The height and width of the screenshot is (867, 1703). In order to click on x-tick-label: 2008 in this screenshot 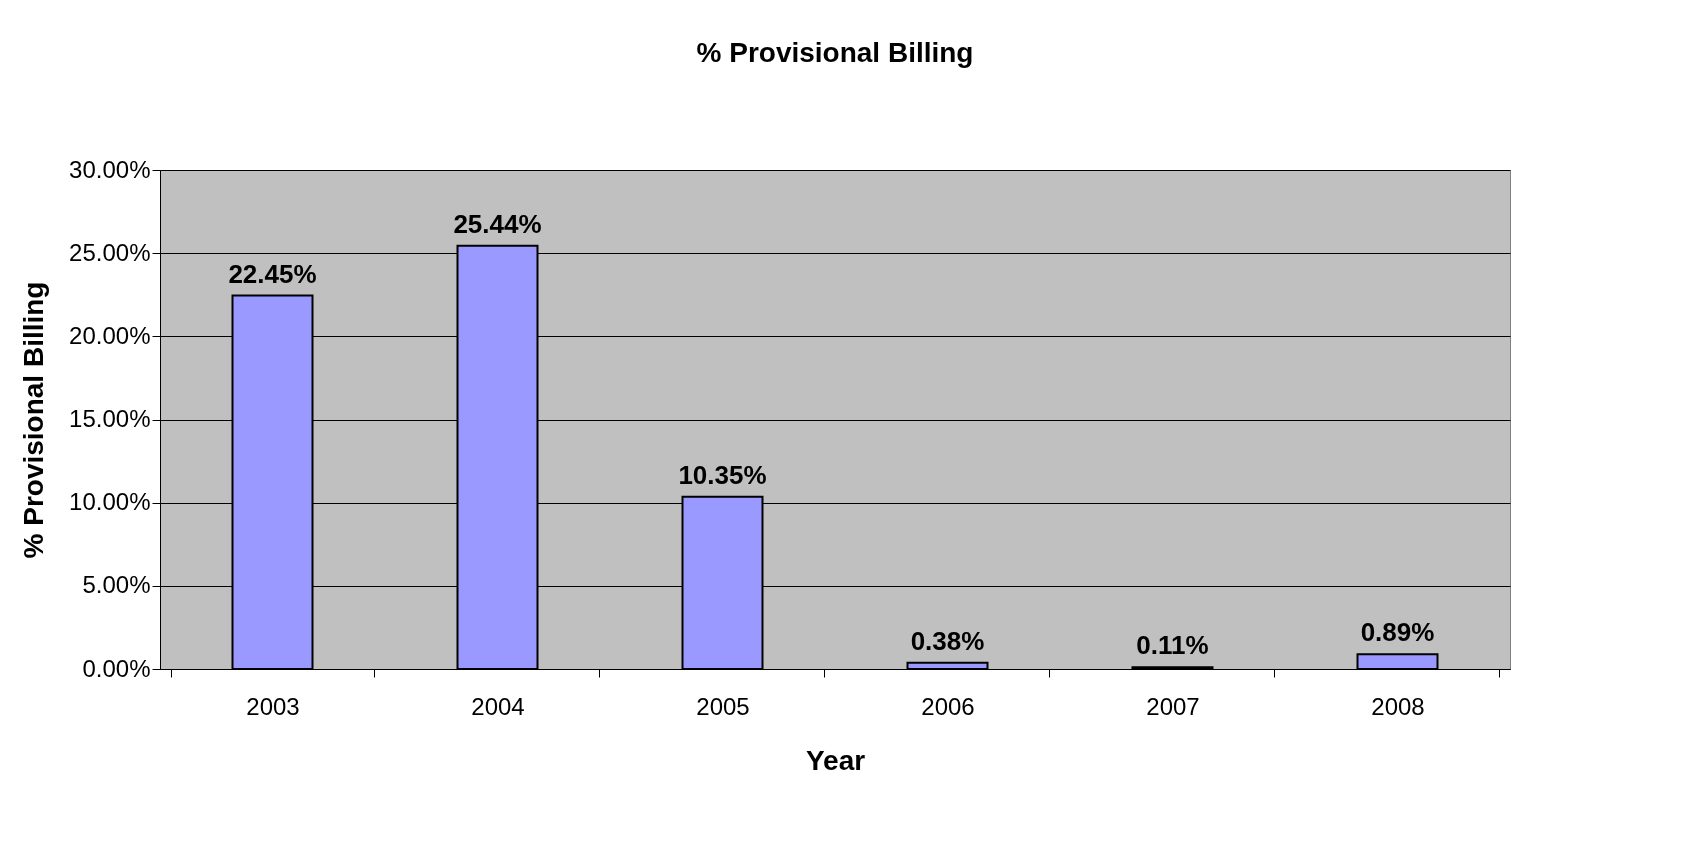, I will do `click(1398, 706)`.